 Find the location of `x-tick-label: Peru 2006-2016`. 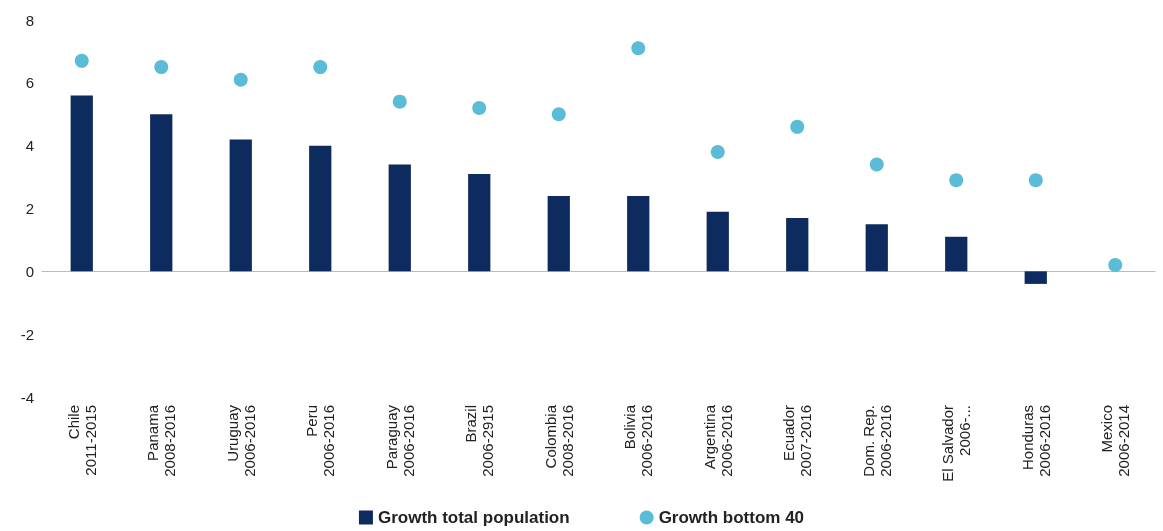

x-tick-label: Peru 2006-2016 is located at coordinates (320, 441).